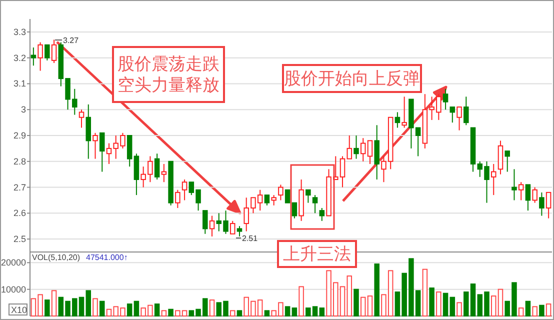 The height and width of the screenshot is (320, 554). I want to click on y-tick-label: 2.9, so click(19, 135).